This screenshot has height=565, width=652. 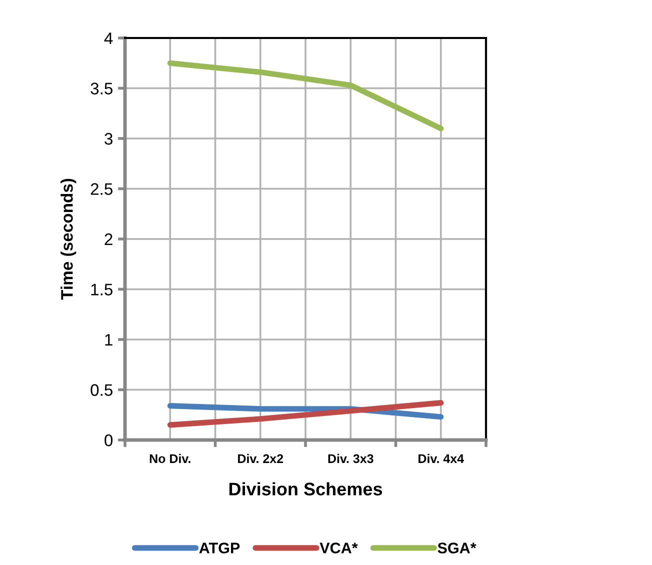 I want to click on x-axis-title: Division Schemes, so click(x=305, y=489).